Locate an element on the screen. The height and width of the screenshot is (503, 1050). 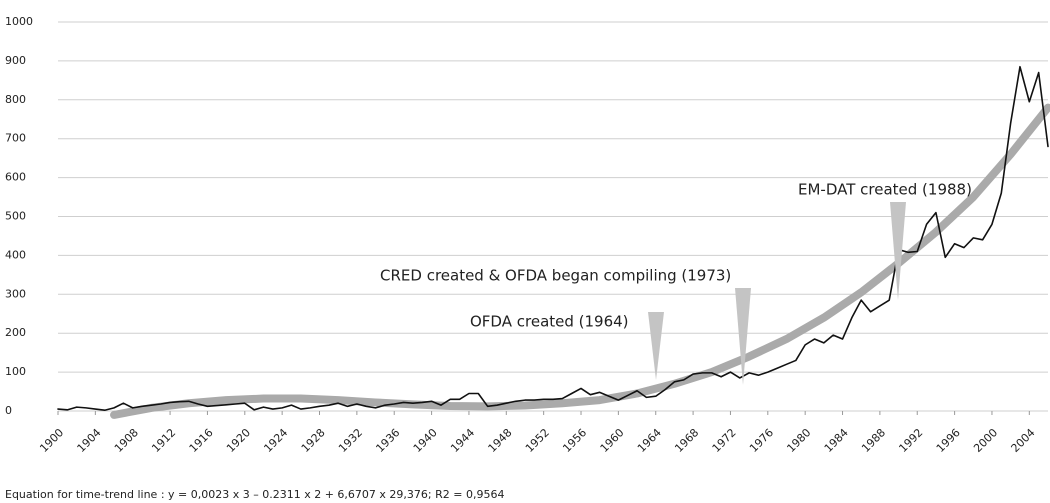
y-tick-label: 0 is located at coordinates (8, 410).